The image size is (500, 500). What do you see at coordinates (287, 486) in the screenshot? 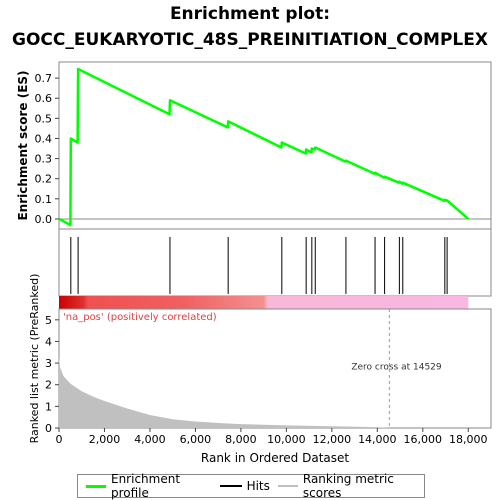
I see `legend-swatch-metric` at bounding box center [287, 486].